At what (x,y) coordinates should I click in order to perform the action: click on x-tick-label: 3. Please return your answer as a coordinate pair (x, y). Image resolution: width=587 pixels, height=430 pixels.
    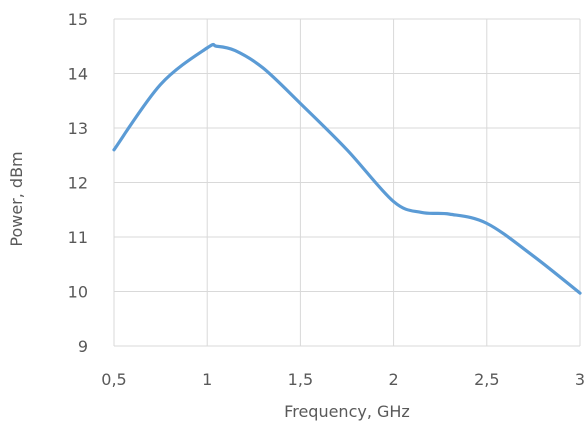
    Looking at the image, I should click on (580, 379).